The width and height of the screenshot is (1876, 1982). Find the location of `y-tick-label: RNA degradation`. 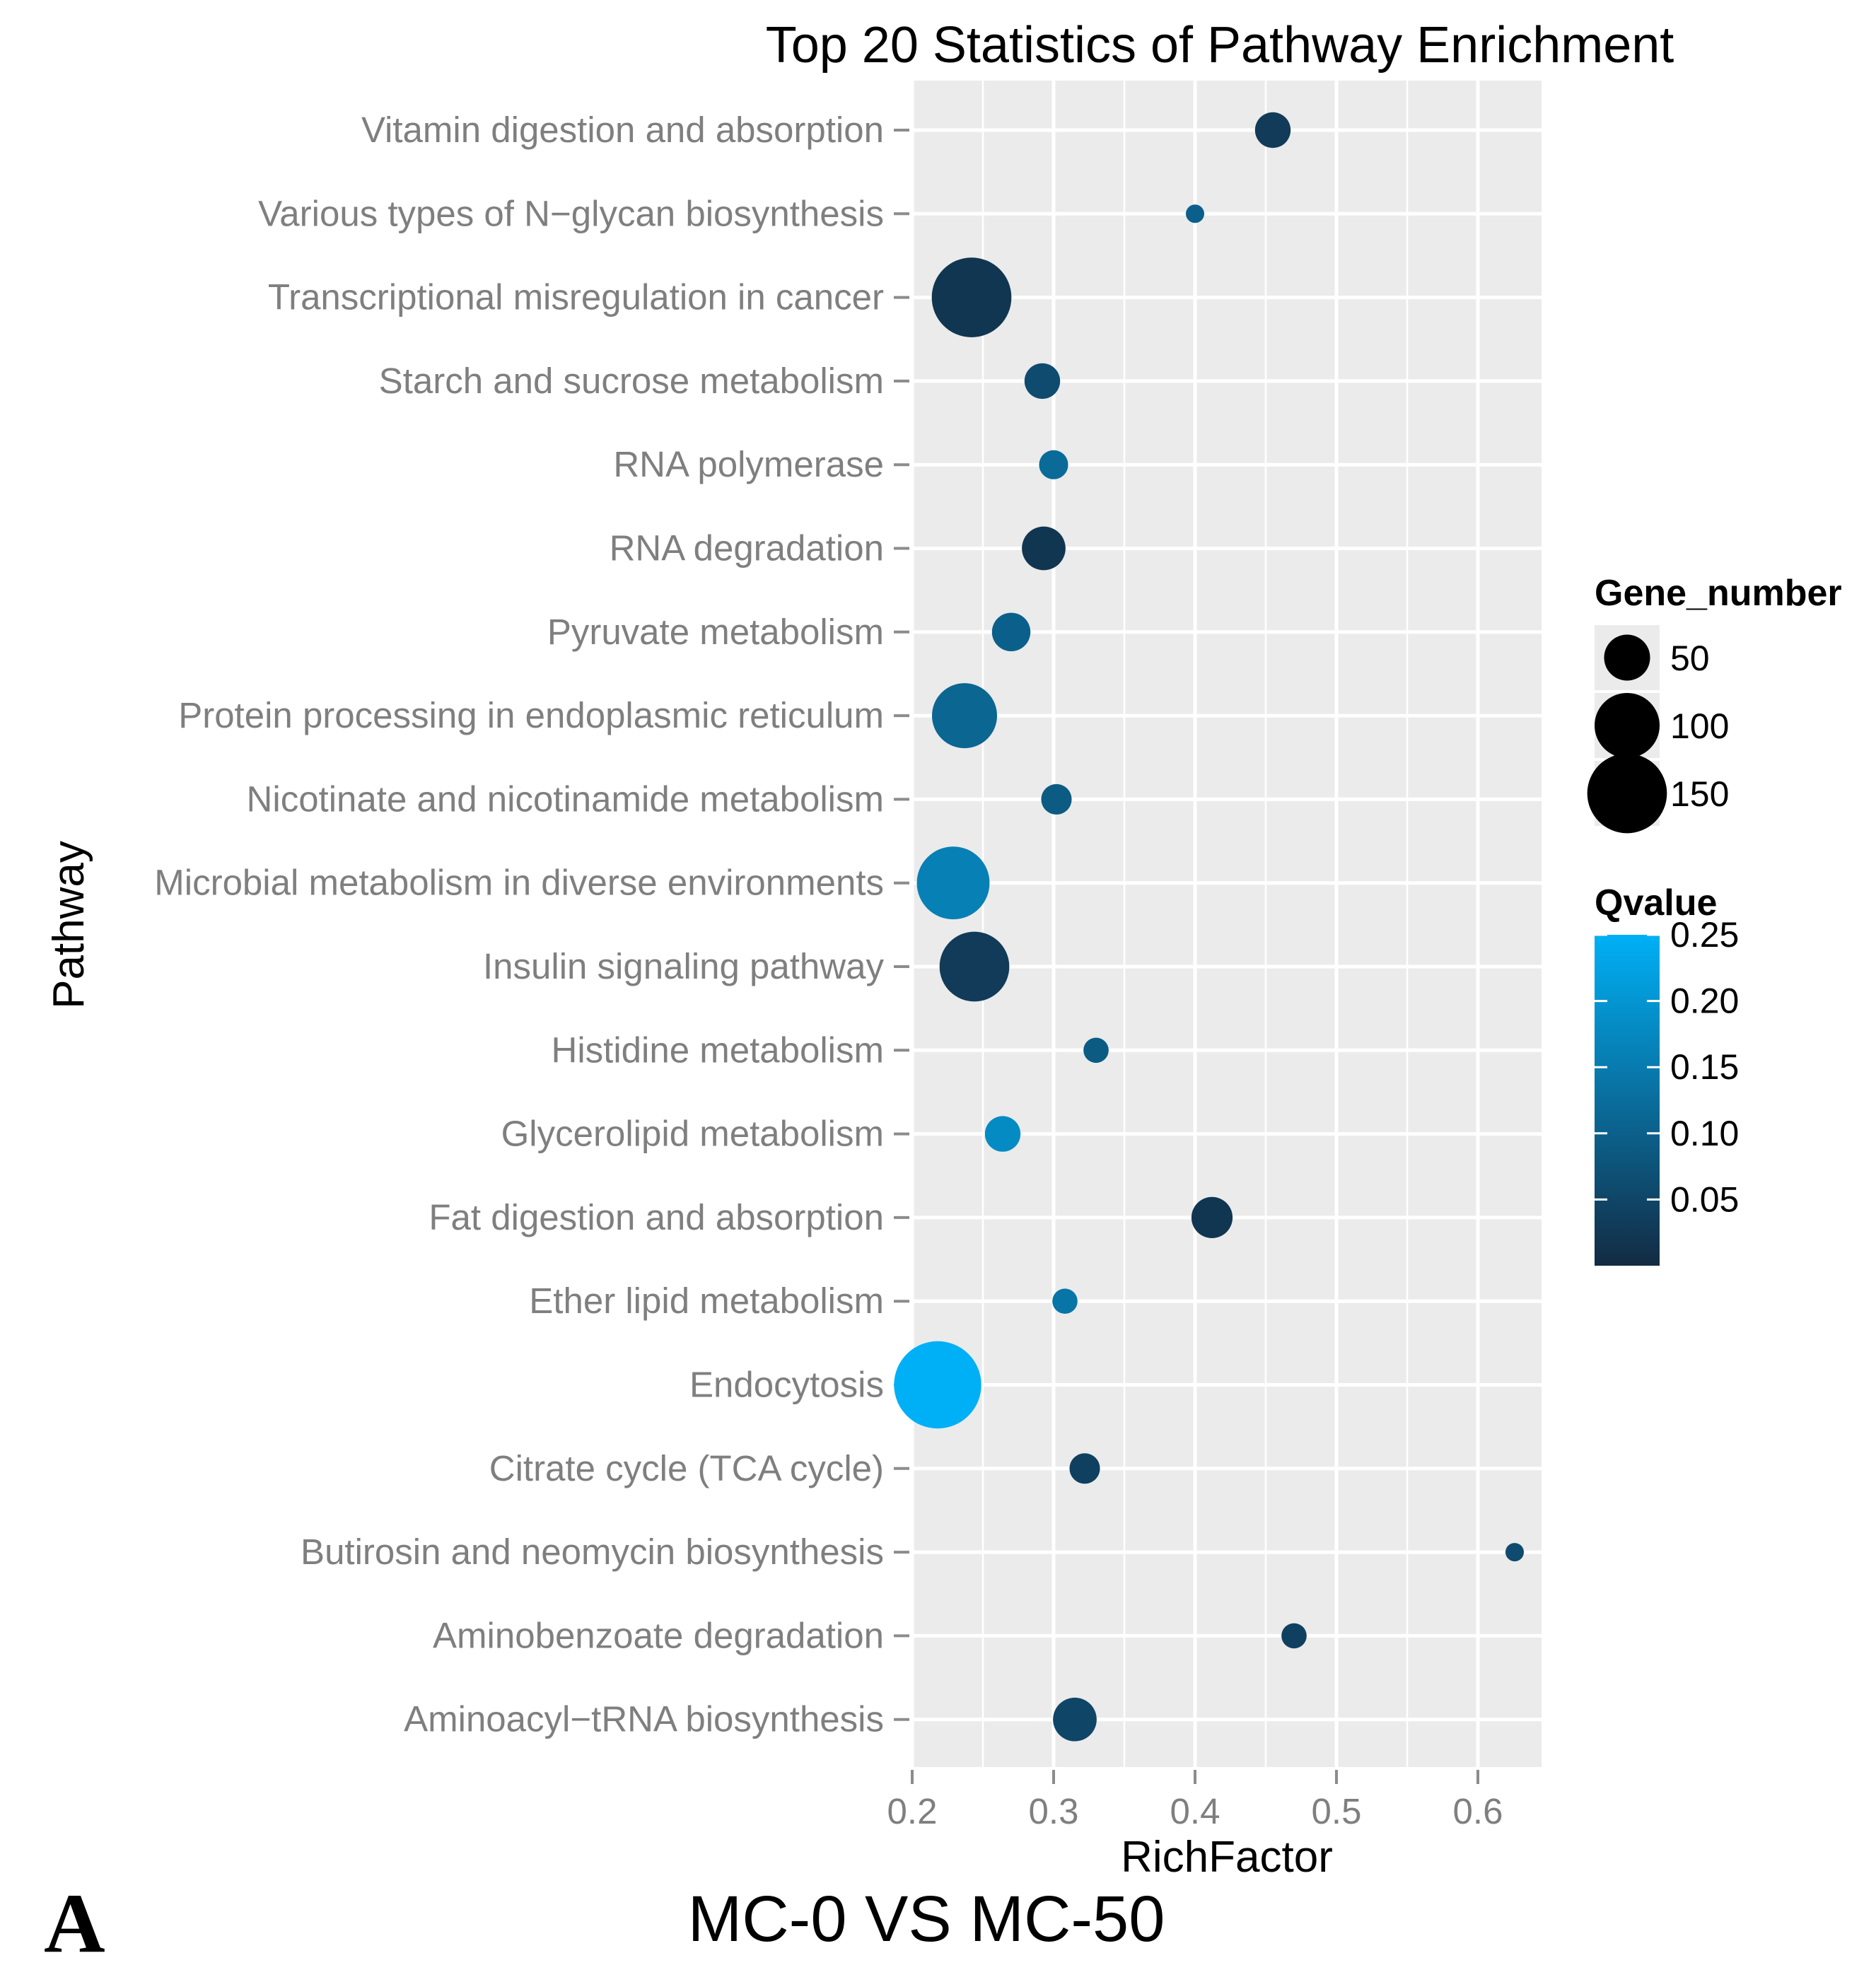

y-tick-label: RNA degradation is located at coordinates (747, 548).